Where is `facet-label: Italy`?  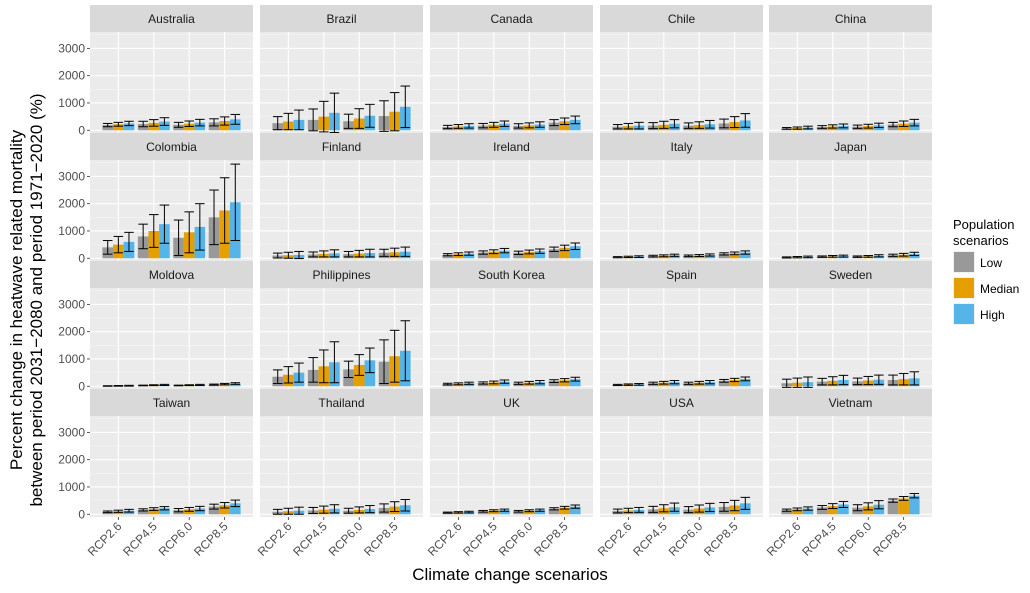 facet-label: Italy is located at coordinates (681, 147).